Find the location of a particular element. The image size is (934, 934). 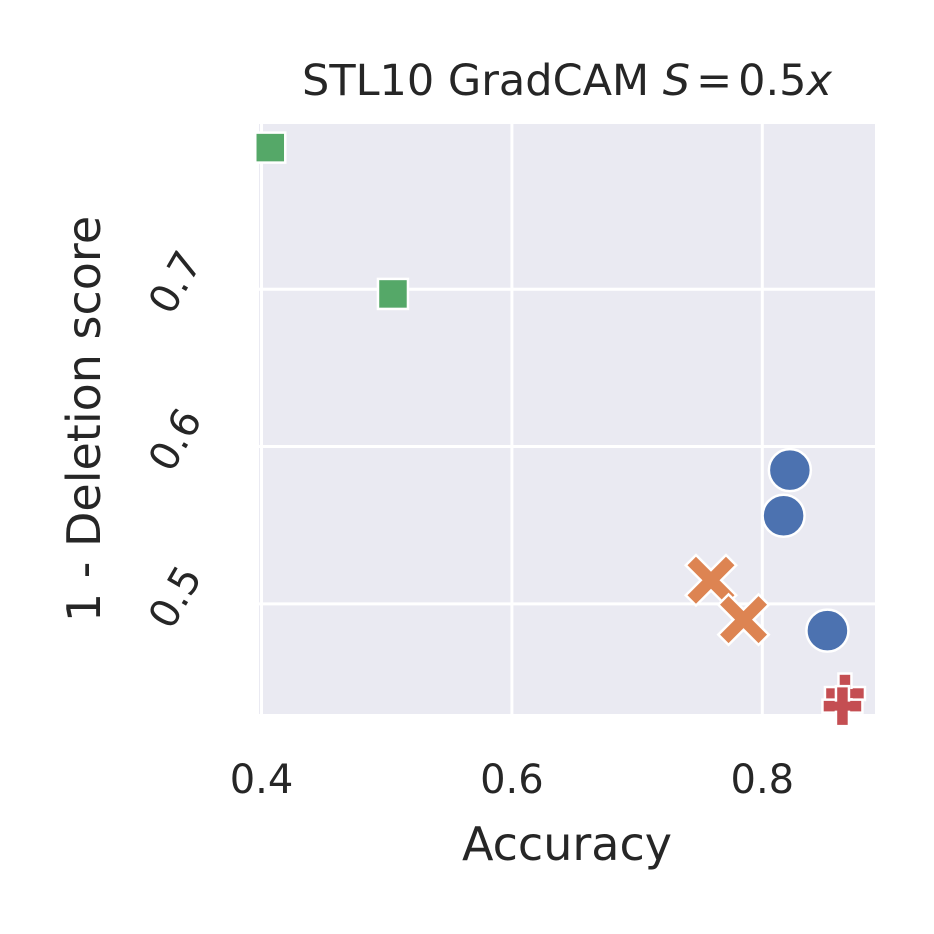

chart-title-text: STL10 GradCAM is located at coordinates (475, 81).